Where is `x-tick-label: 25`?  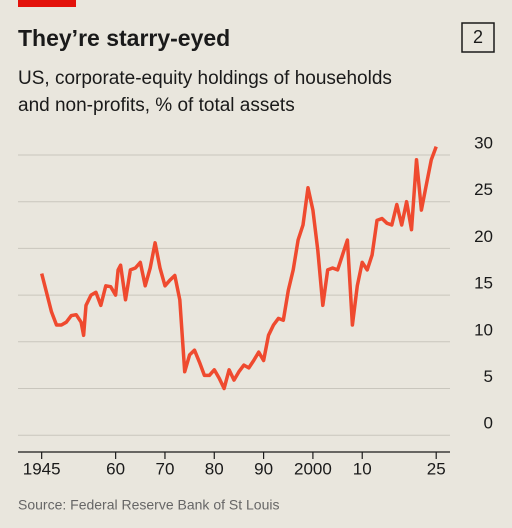 x-tick-label: 25 is located at coordinates (436, 468).